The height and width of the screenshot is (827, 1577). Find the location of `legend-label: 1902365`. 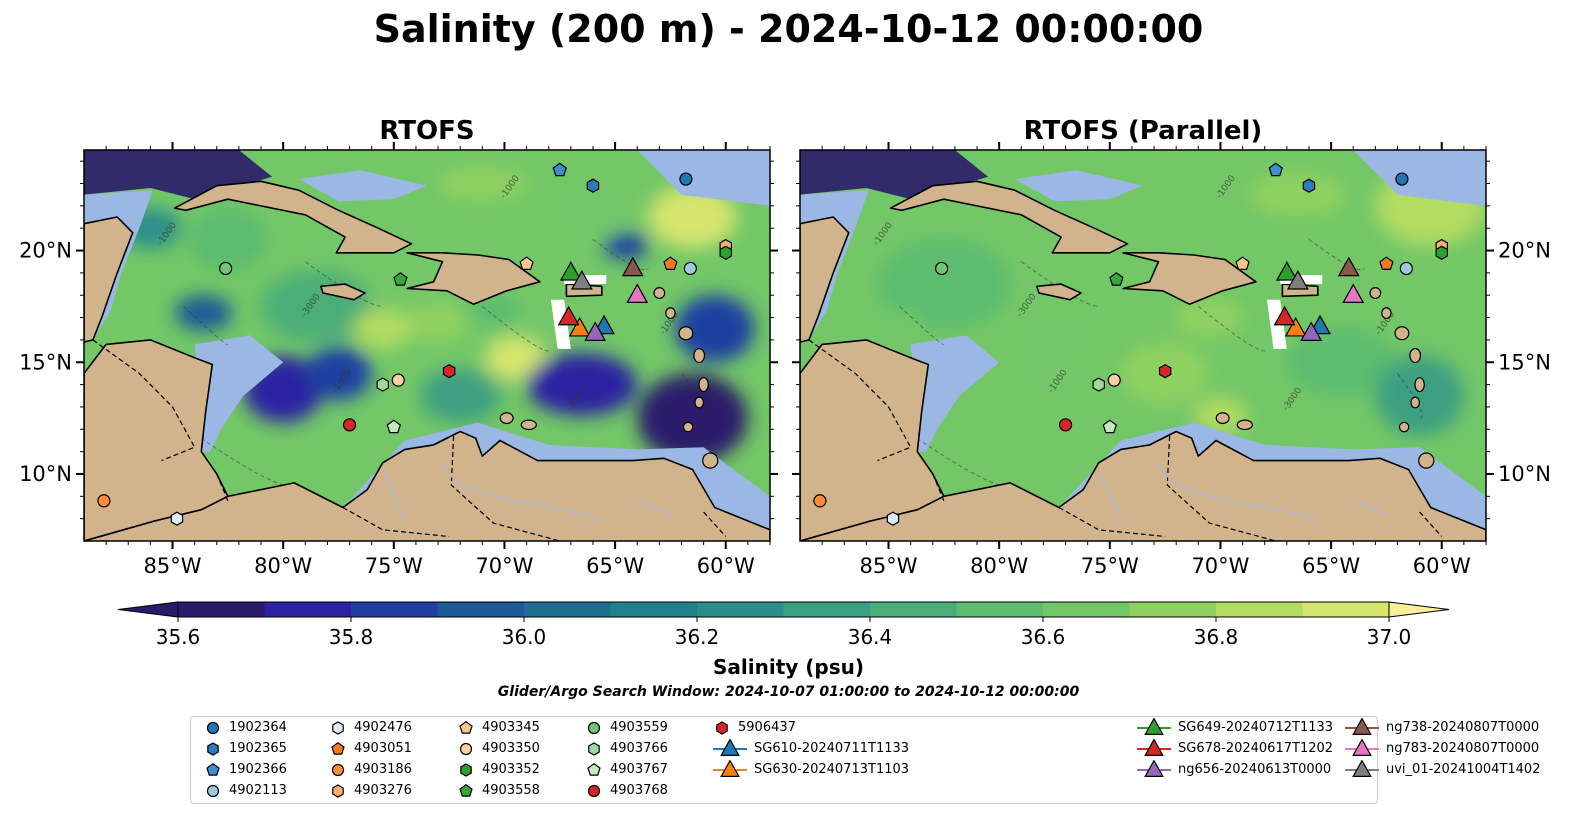

legend-label: 1902365 is located at coordinates (258, 748).